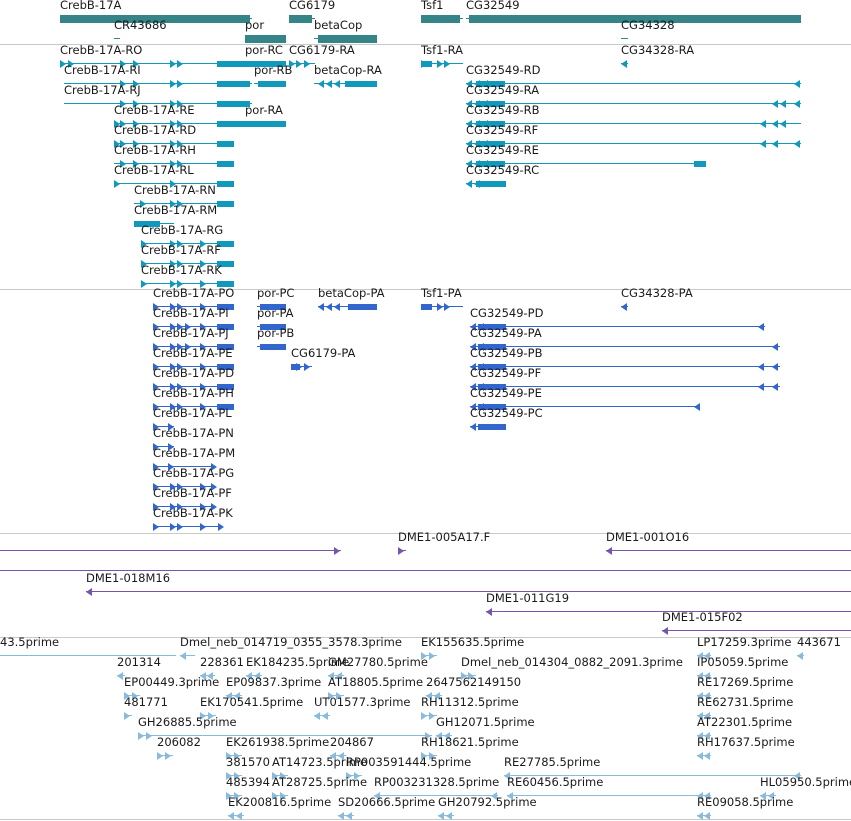 Image resolution: width=851 pixels, height=821 pixels. What do you see at coordinates (633, 144) in the screenshot?
I see `feature-transcripts-cg32549-rf` at bounding box center [633, 144].